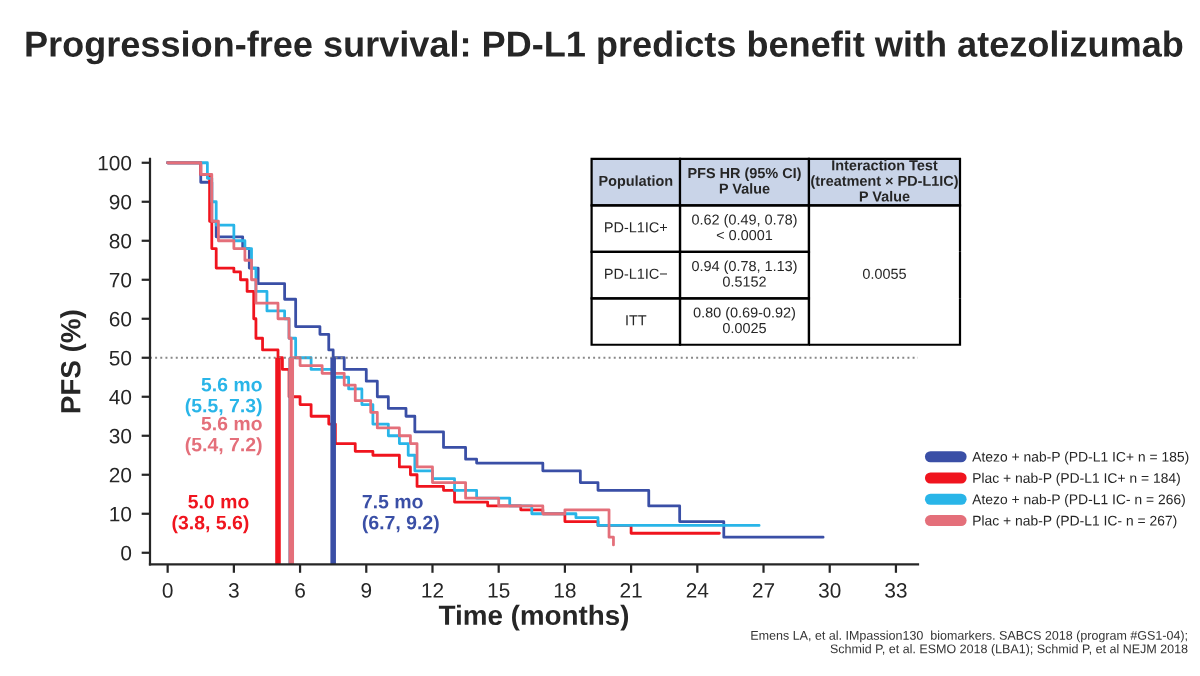 The height and width of the screenshot is (676, 1200). I want to click on ref-line-label: 5.0 mo (3.8, 5.6), so click(210, 514).